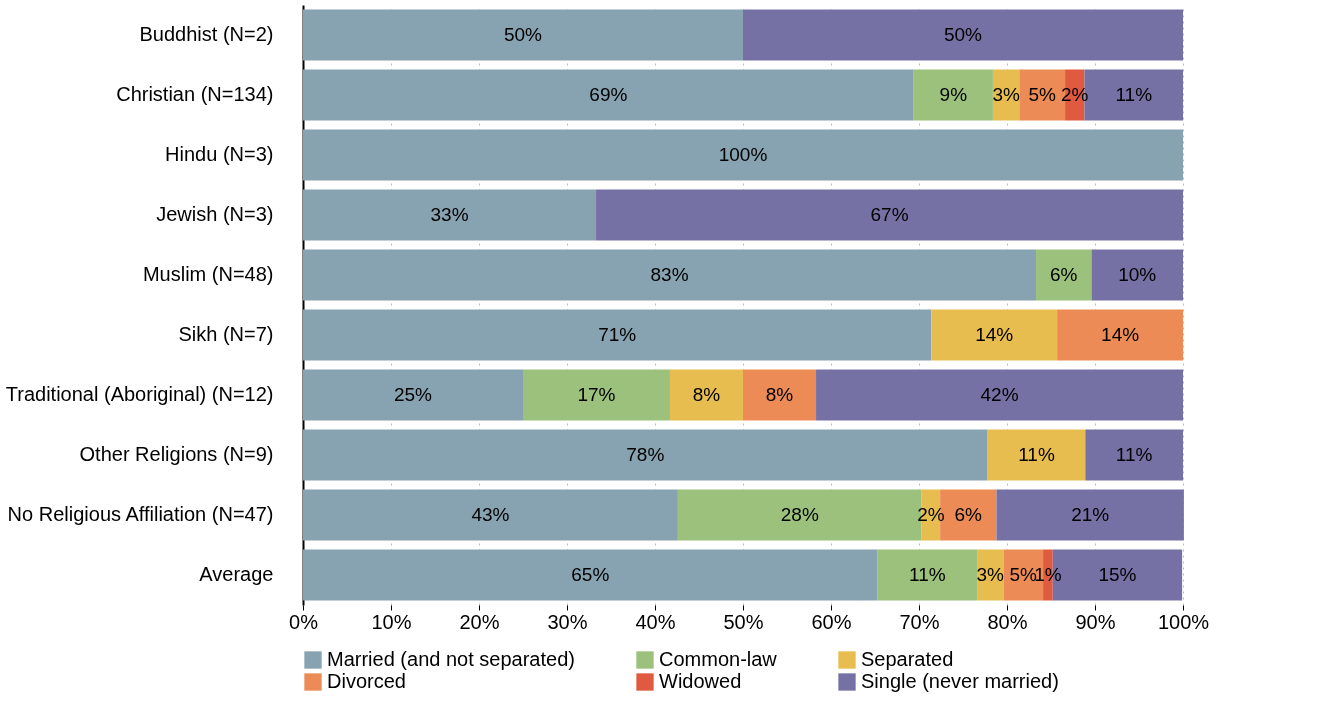 This screenshot has width=1327, height=725. I want to click on data-label: 65%, so click(590, 574).